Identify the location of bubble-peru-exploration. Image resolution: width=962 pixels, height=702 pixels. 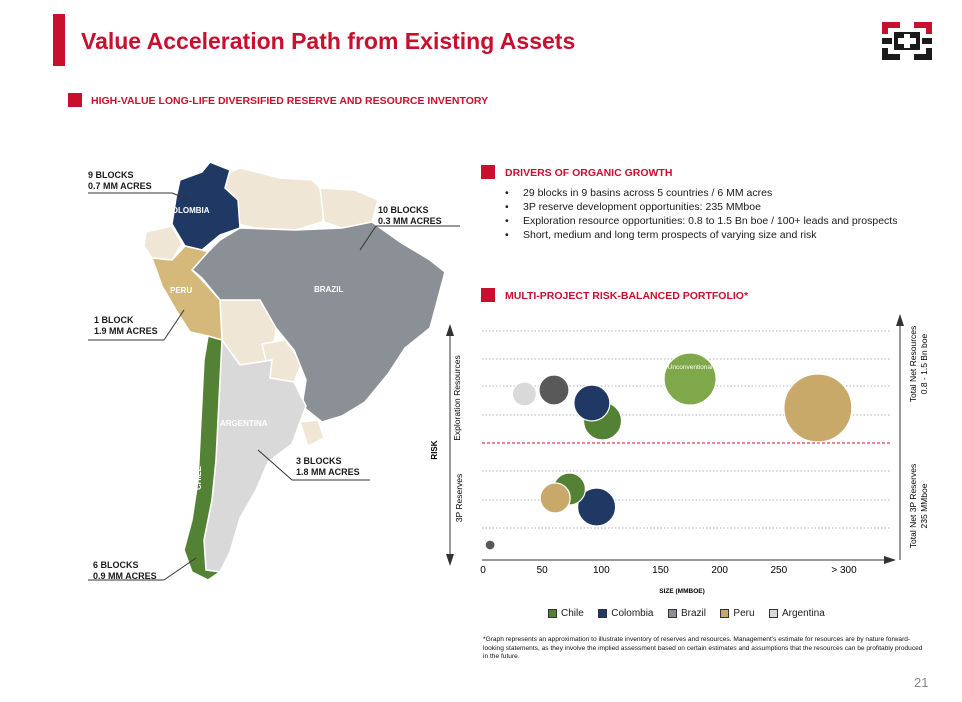
(818, 408).